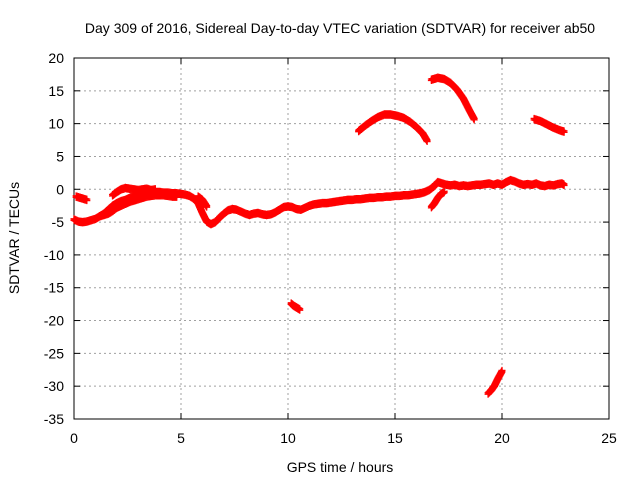 The image size is (640, 480). Describe the element at coordinates (549, 125) in the screenshot. I see `series-arc-21-5-22-9h` at that location.